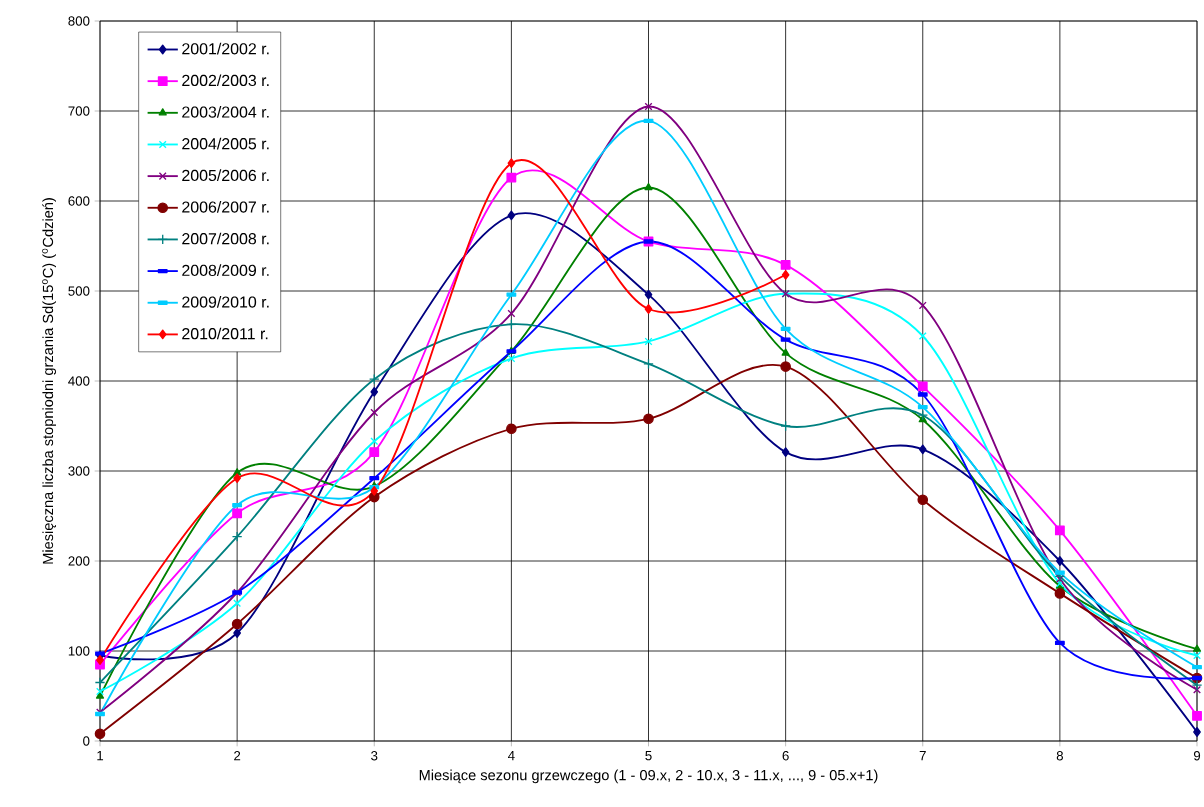 The width and height of the screenshot is (1204, 807). I want to click on x-tick-label: 9, so click(1197, 756).